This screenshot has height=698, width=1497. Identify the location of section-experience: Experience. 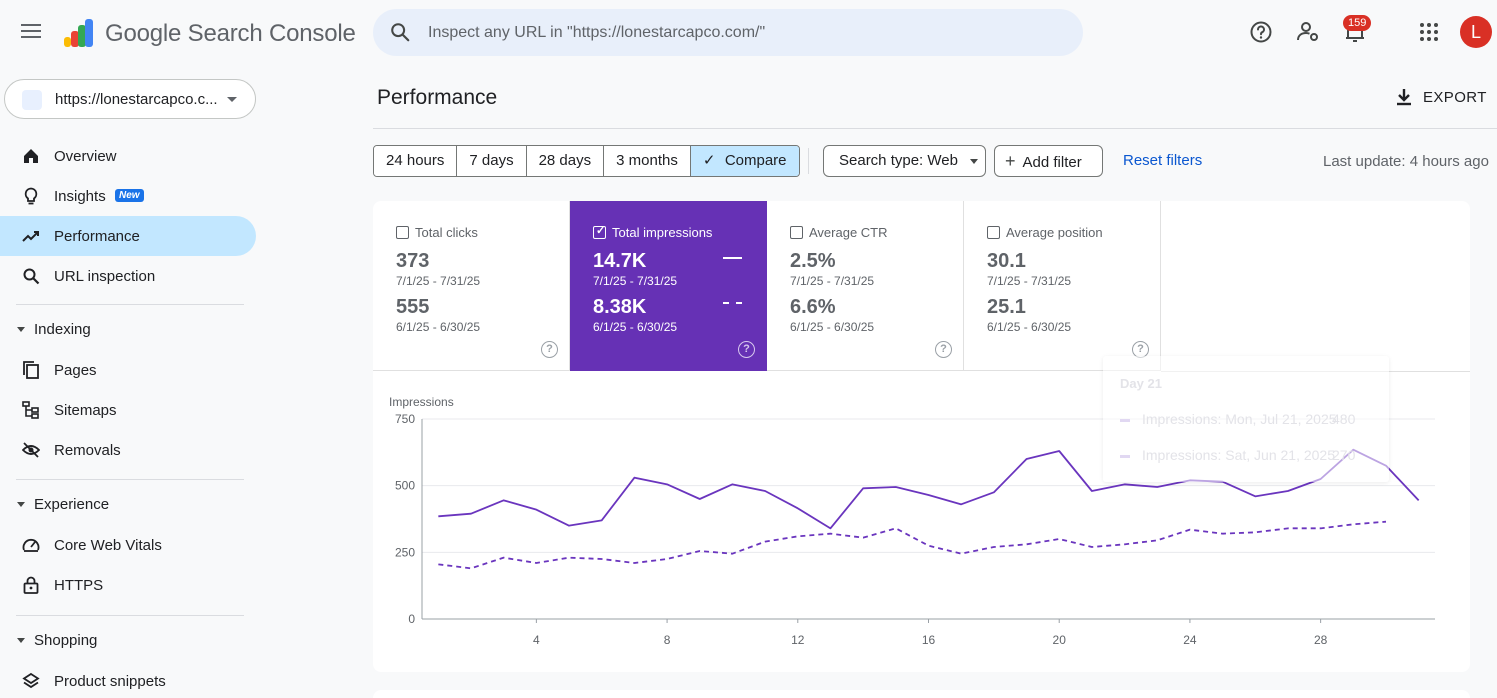
(128, 505).